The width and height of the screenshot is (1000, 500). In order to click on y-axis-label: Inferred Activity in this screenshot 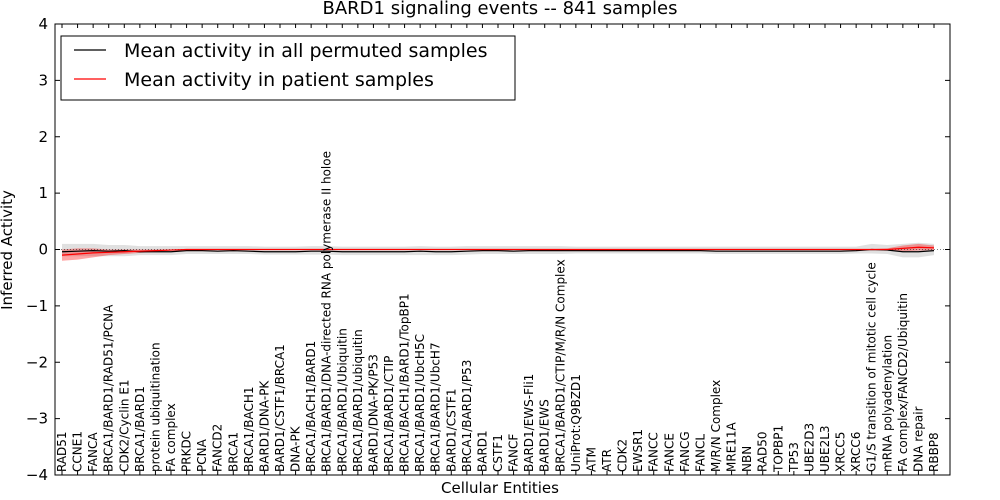, I will do `click(8, 250)`.